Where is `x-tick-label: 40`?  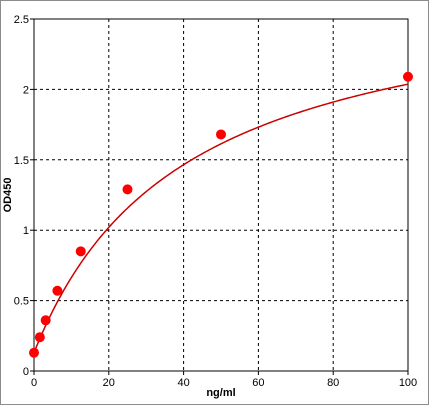
x-tick-label: 40 is located at coordinates (183, 383).